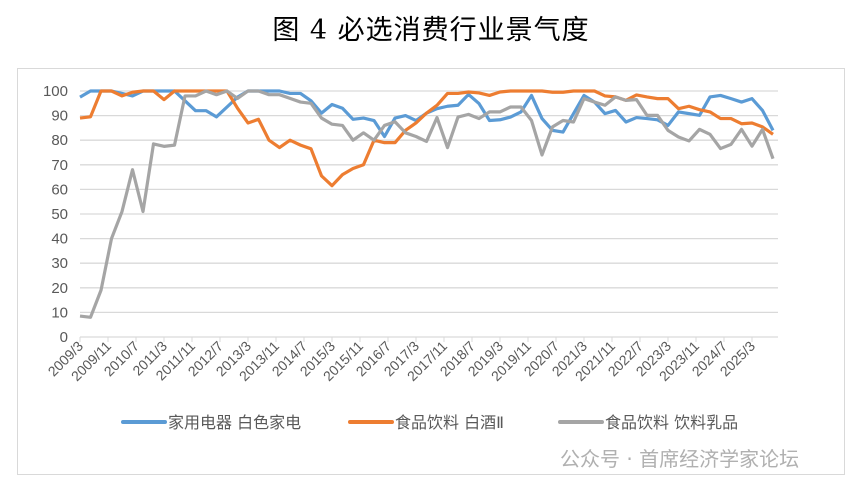  Describe the element at coordinates (679, 459) in the screenshot. I see `watermark: 公众号 · 首席经济学家论坛` at that location.